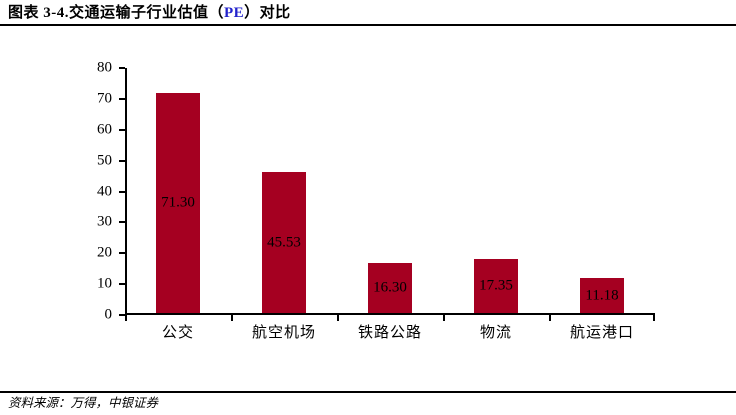  I want to click on bar-value-label: 17.35, so click(496, 285).